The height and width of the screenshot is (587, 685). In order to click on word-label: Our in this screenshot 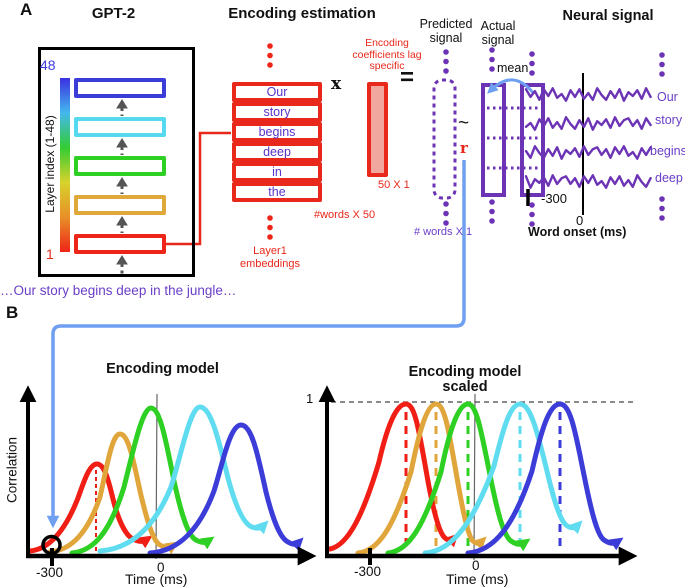, I will do `click(277, 92)`.